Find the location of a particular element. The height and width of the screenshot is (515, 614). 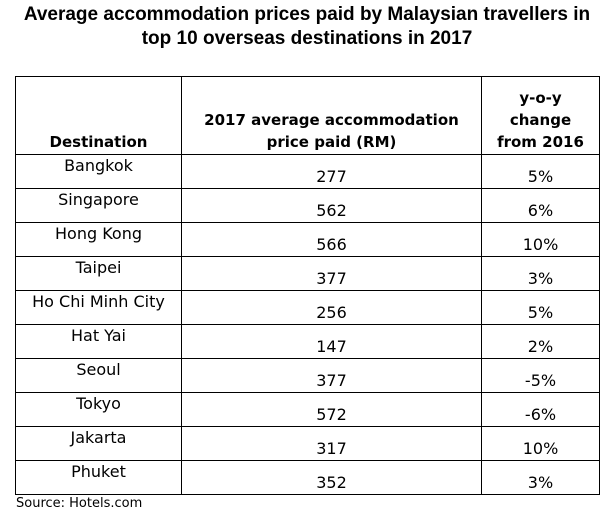

destination-cell: Seoul is located at coordinates (98, 375).